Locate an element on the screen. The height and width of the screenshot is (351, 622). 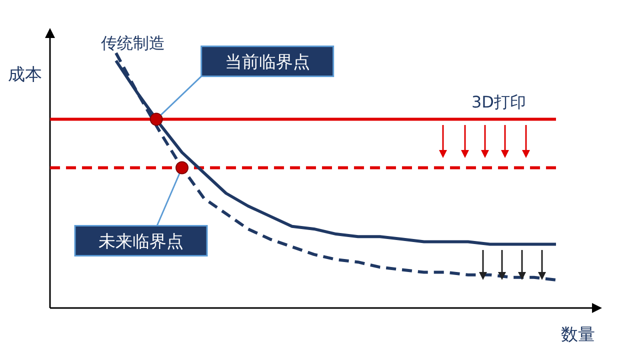
x-axis-title: 数量 is located at coordinates (578, 335).